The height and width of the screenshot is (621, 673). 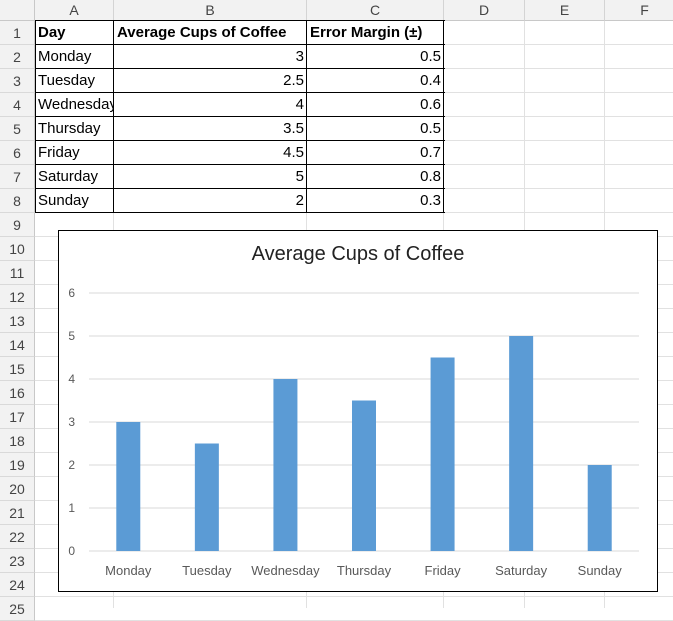 What do you see at coordinates (17, 129) in the screenshot?
I see `row-header-5: 5` at bounding box center [17, 129].